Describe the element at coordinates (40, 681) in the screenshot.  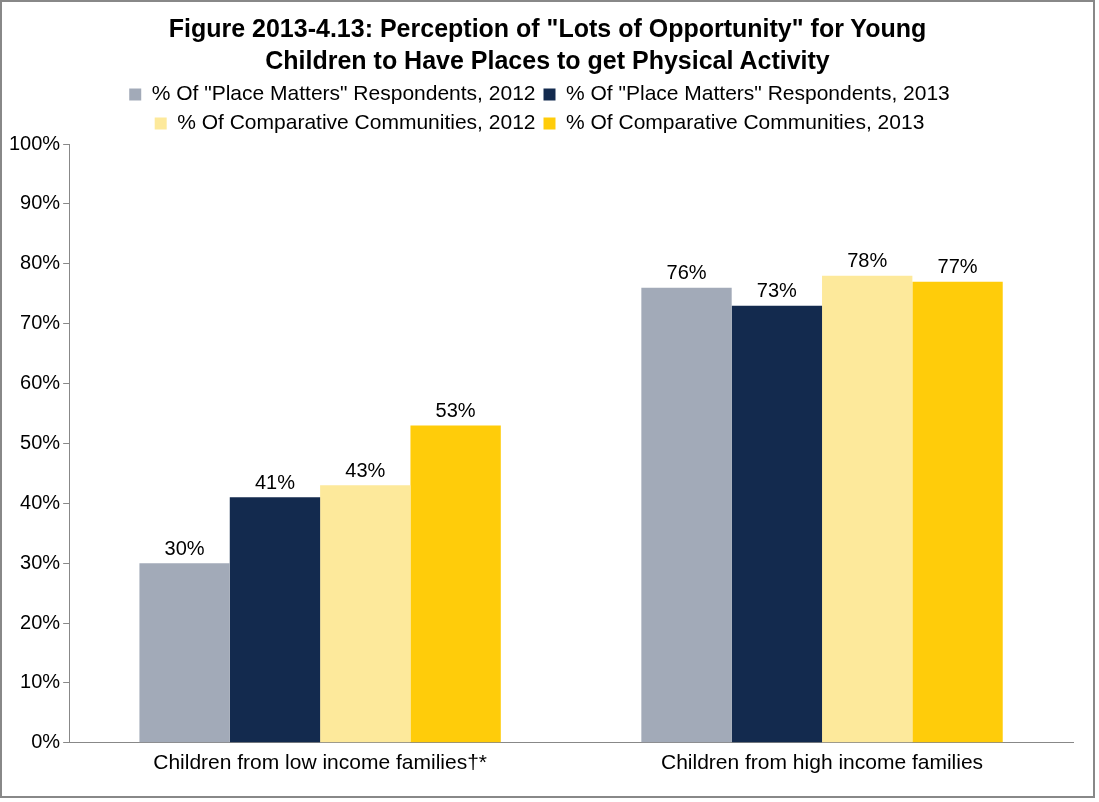
I see `y-tick-label: 10%` at that location.